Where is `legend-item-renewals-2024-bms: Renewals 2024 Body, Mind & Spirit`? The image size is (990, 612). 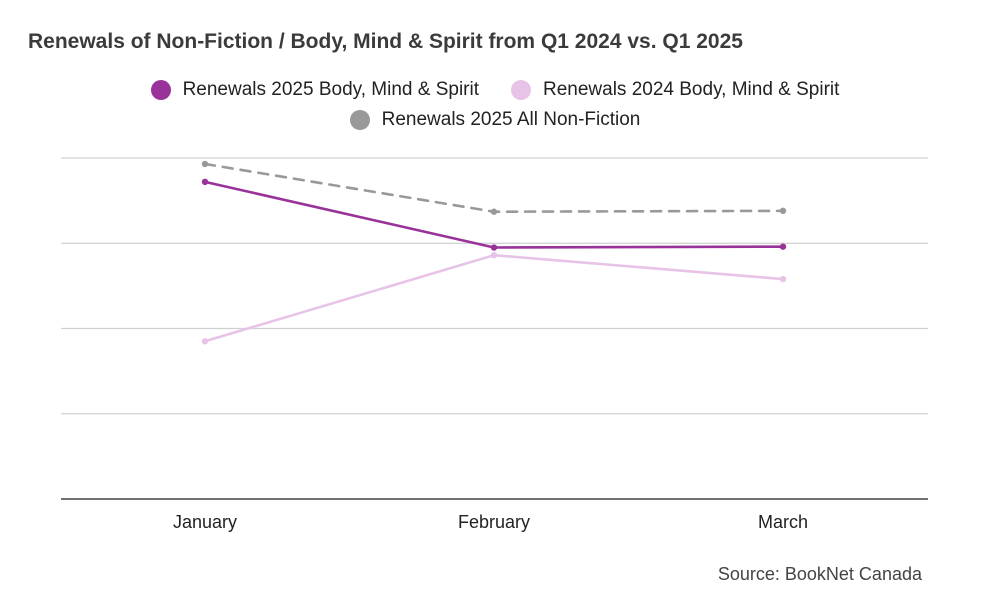
legend-item-renewals-2024-bms: Renewals 2024 Body, Mind & Spirit is located at coordinates (675, 90).